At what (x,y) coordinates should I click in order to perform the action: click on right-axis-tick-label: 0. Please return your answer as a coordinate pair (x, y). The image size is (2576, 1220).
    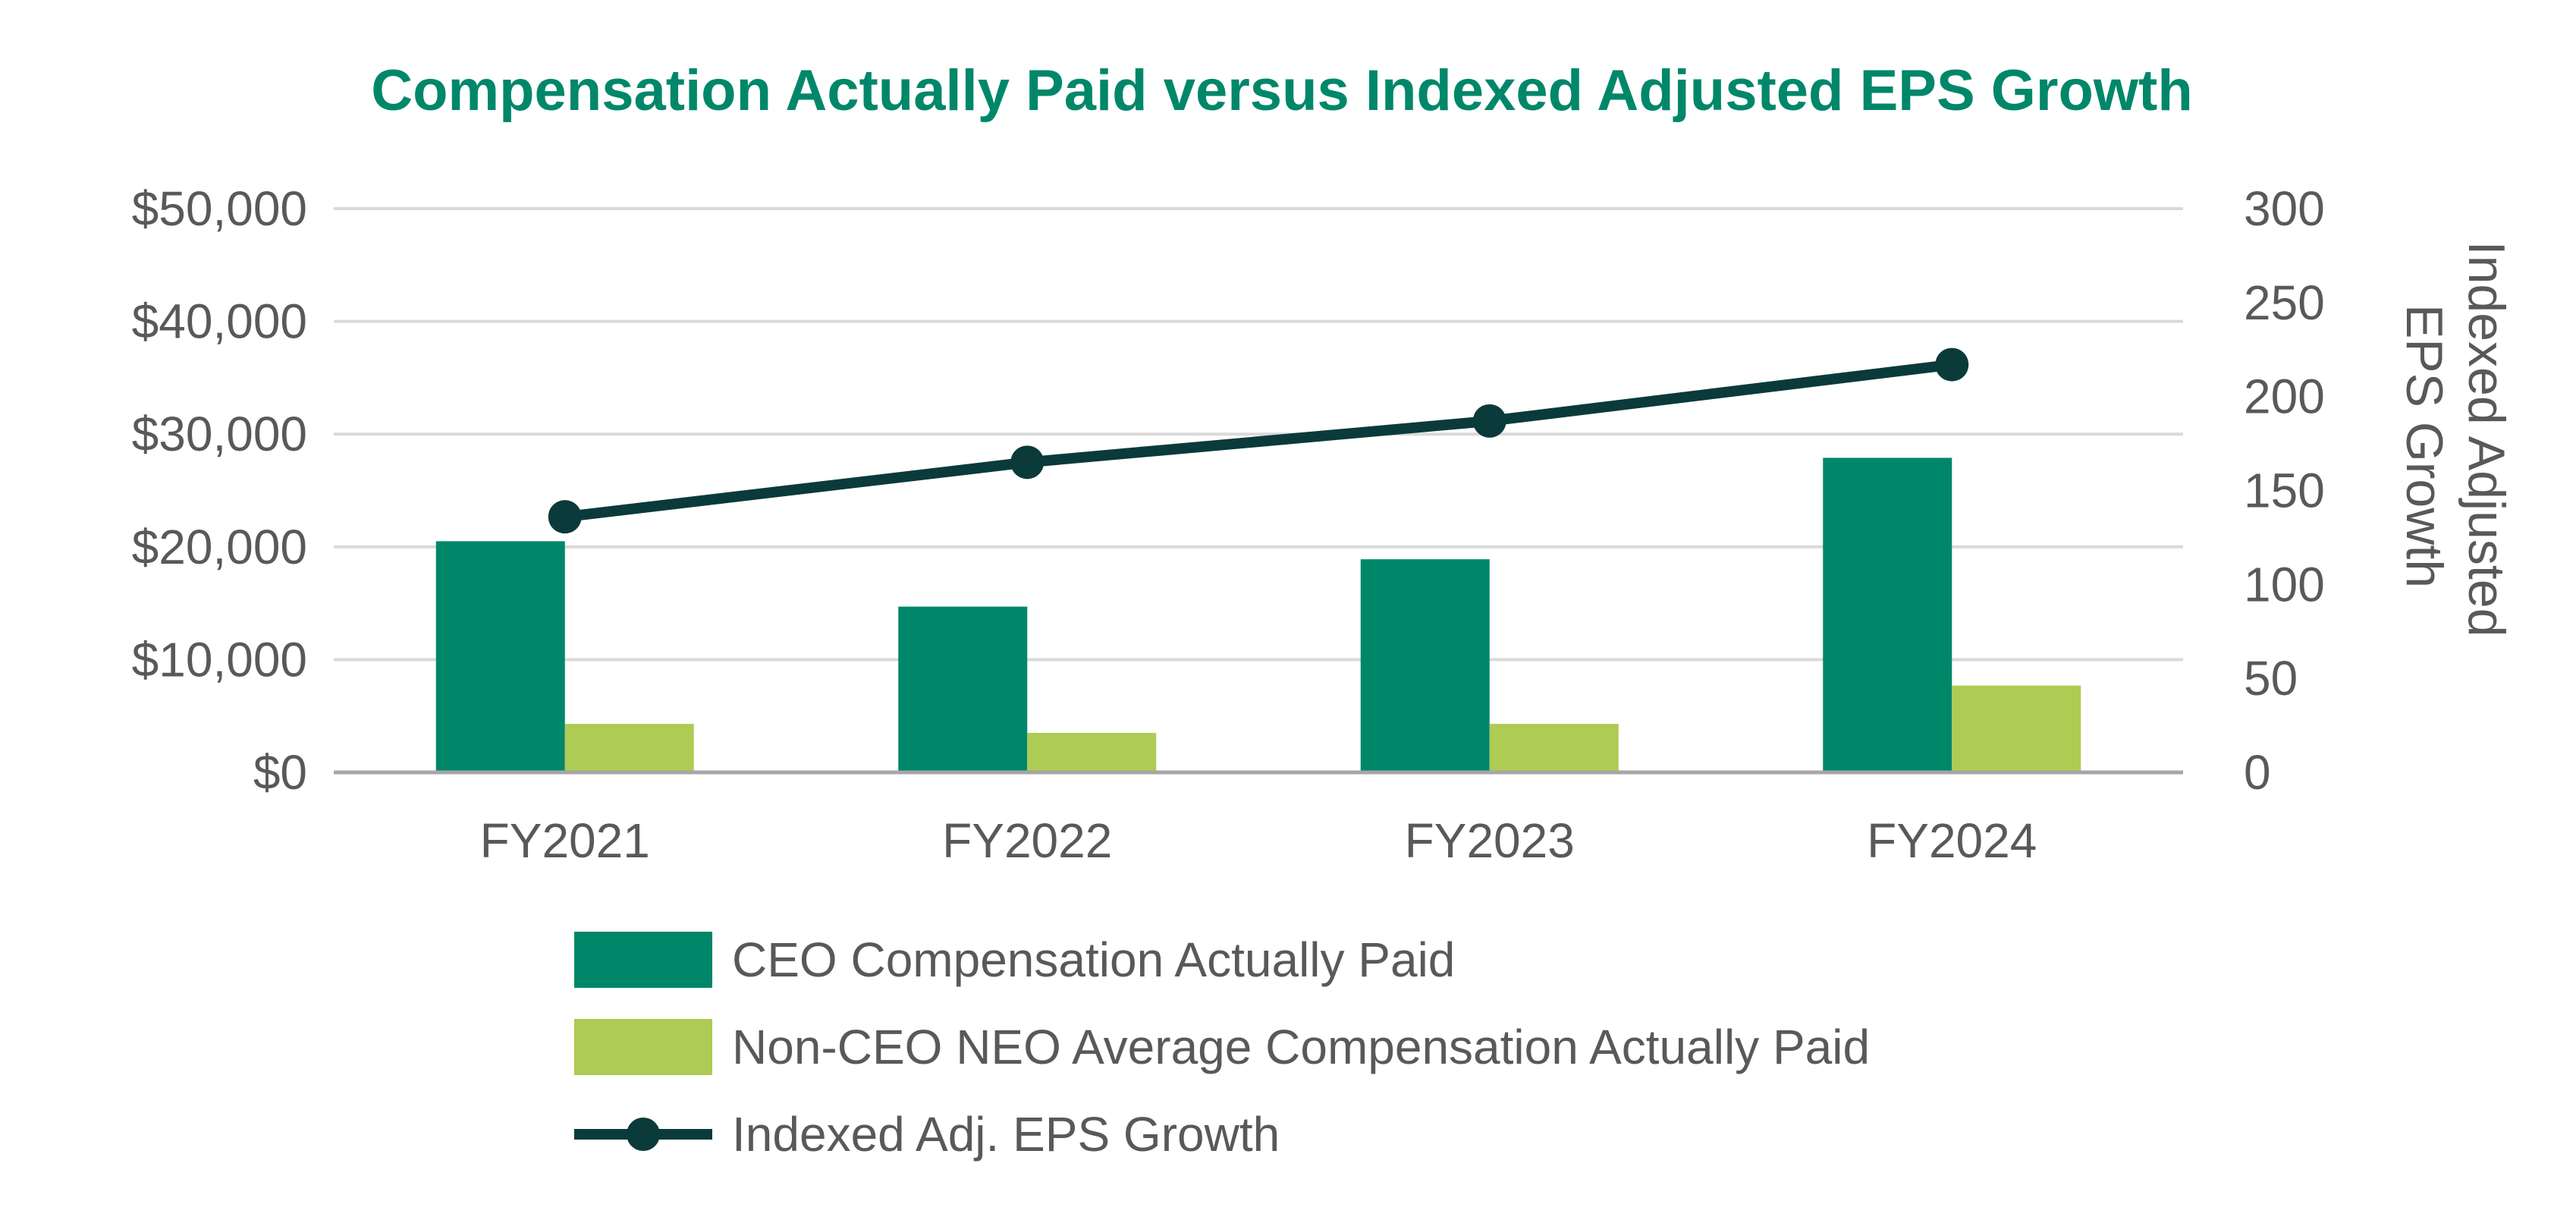
    Looking at the image, I should click on (2257, 773).